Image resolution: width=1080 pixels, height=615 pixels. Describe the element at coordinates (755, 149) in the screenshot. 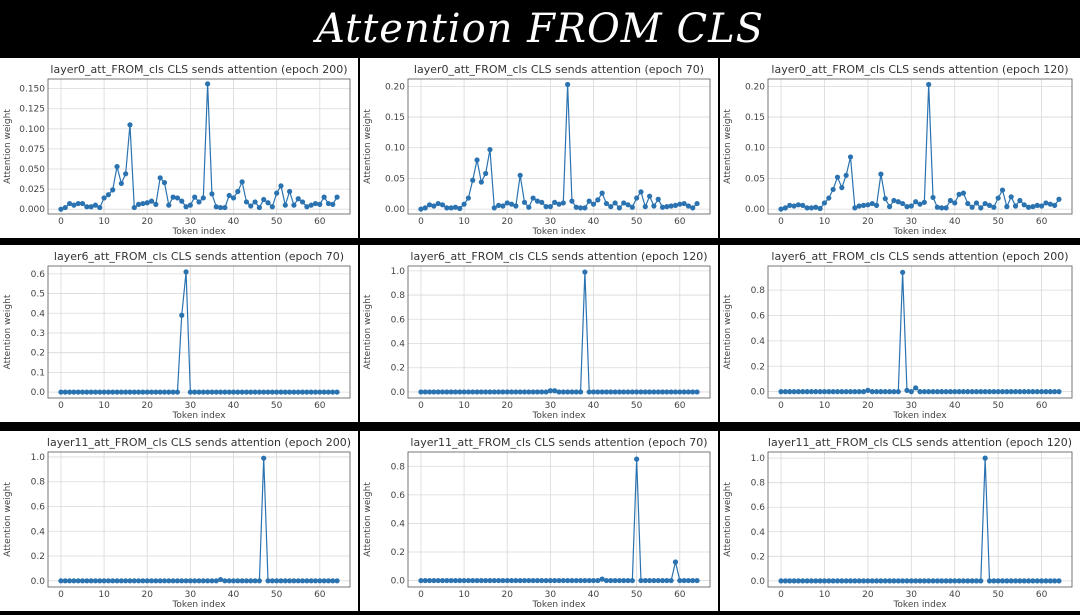

I see `y-tick-label: 0.10` at that location.